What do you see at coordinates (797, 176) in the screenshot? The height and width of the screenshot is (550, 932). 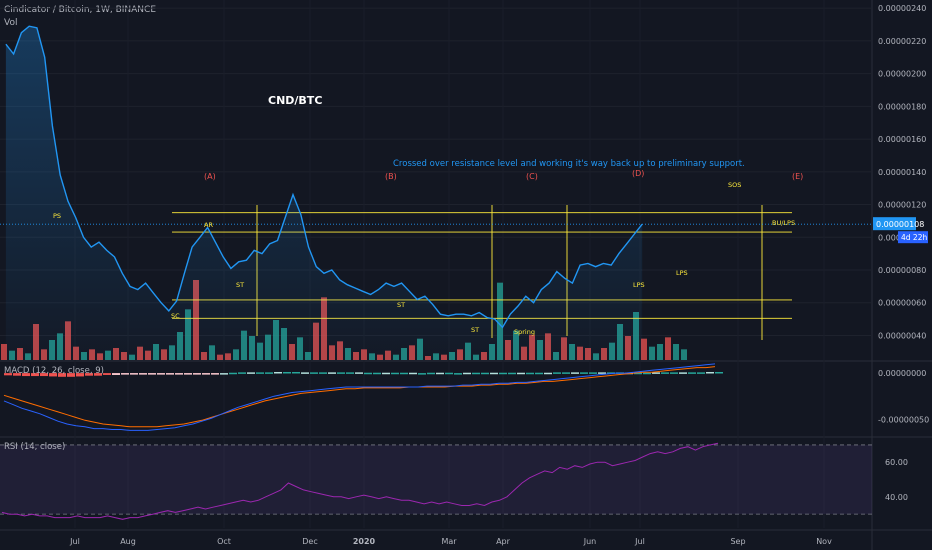 I see `phase-label: (E)` at bounding box center [797, 176].